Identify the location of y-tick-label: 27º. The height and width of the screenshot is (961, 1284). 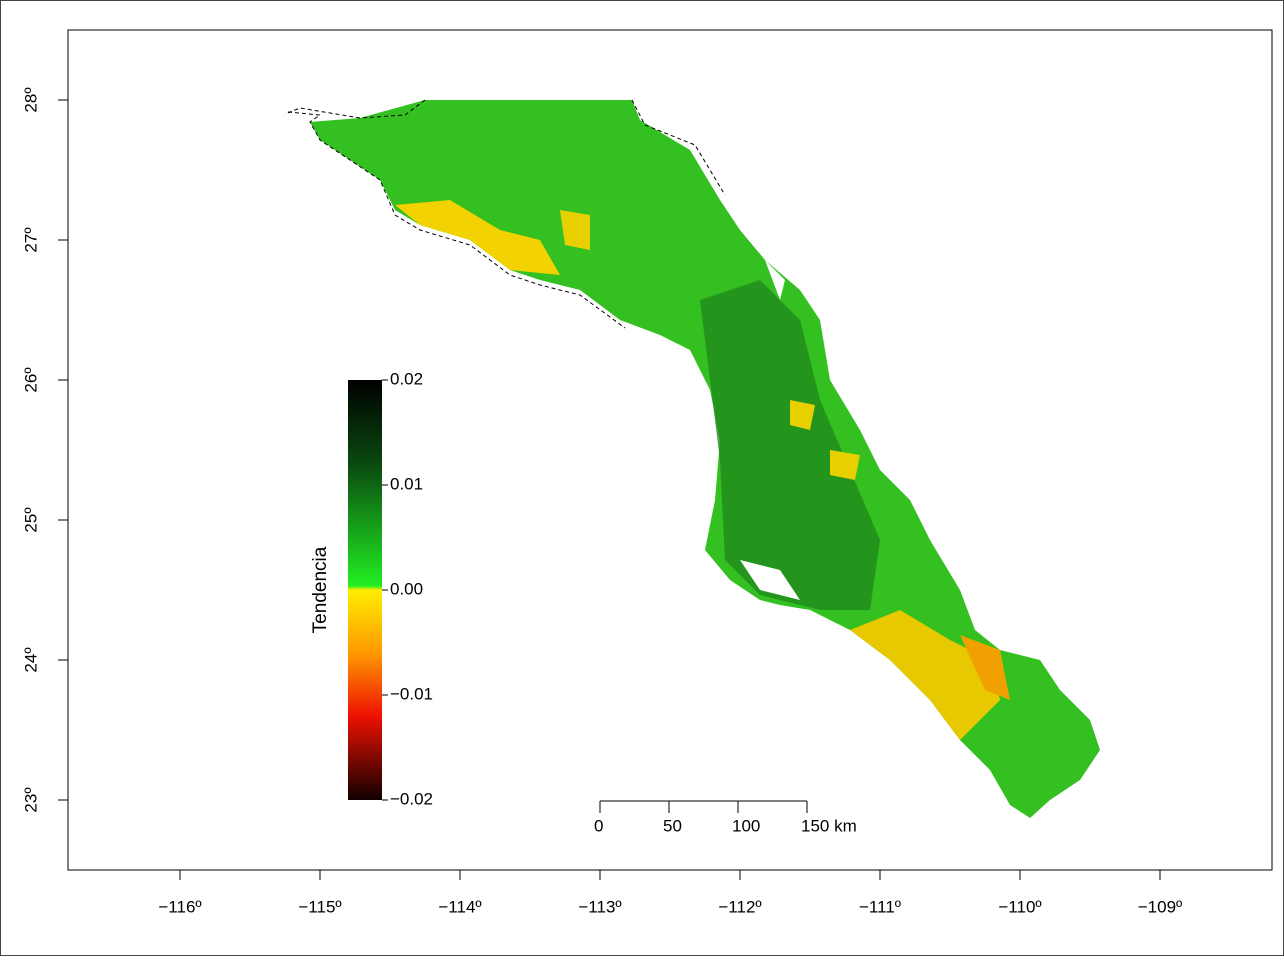
(30, 239).